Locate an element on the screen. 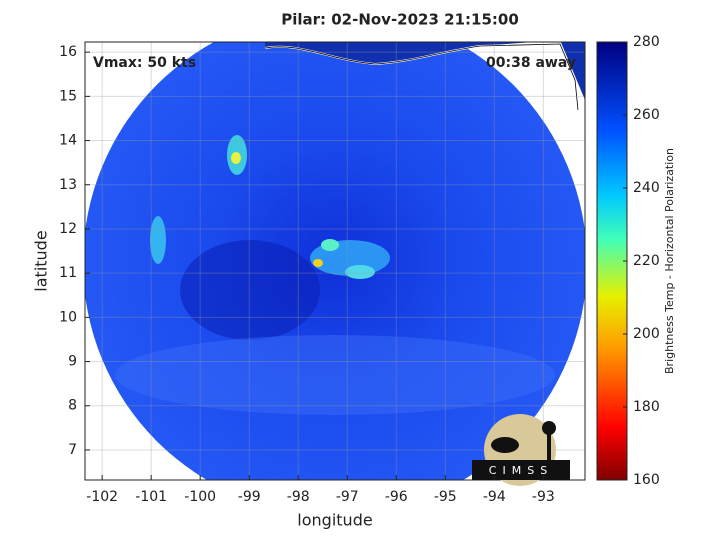  y-tick-label: 12 is located at coordinates (68, 229).